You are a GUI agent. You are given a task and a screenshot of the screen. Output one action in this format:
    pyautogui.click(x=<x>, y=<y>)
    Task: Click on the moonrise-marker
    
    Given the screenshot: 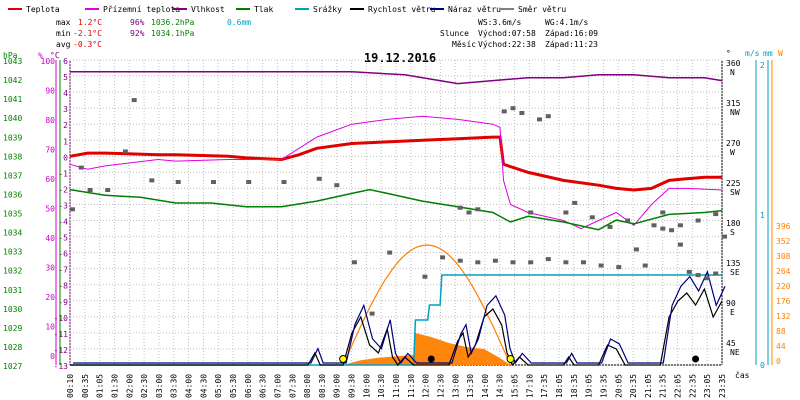 What is the action you would take?
    pyautogui.click(x=696, y=359)
    